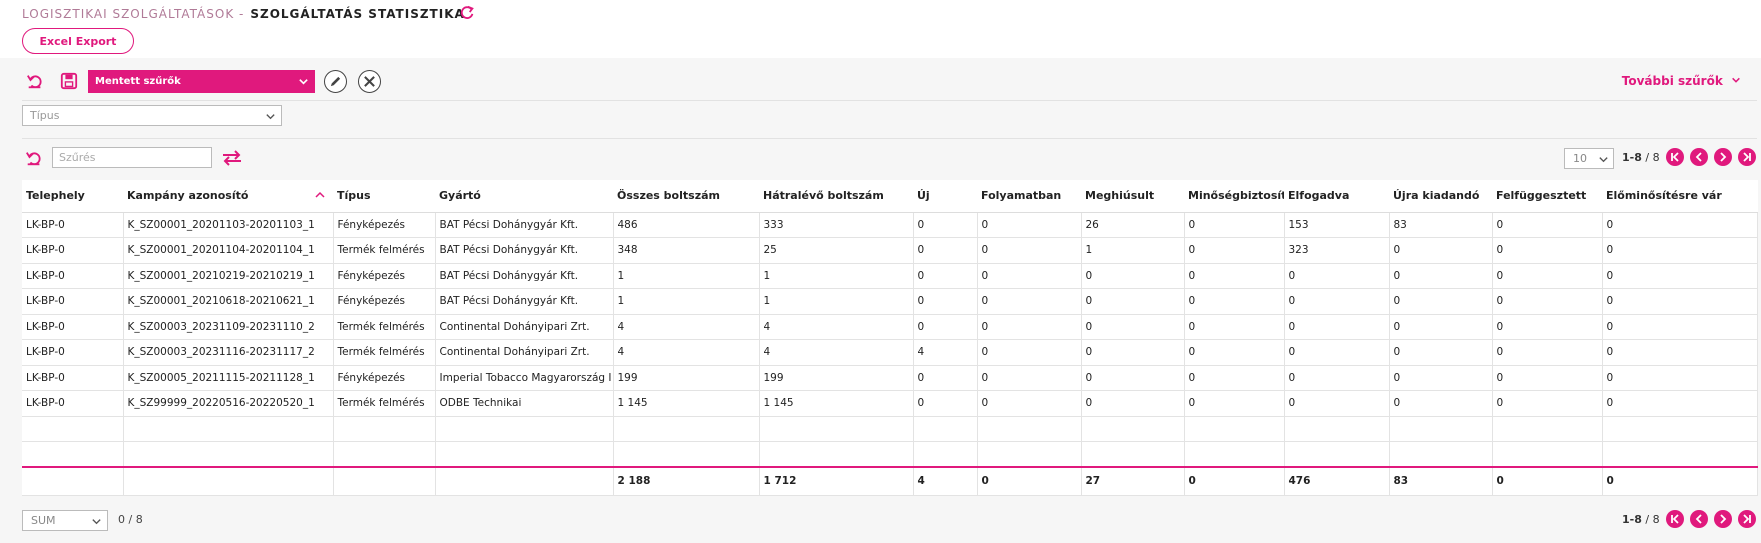 This screenshot has width=1761, height=543. I want to click on empty-row, so click(890, 429).